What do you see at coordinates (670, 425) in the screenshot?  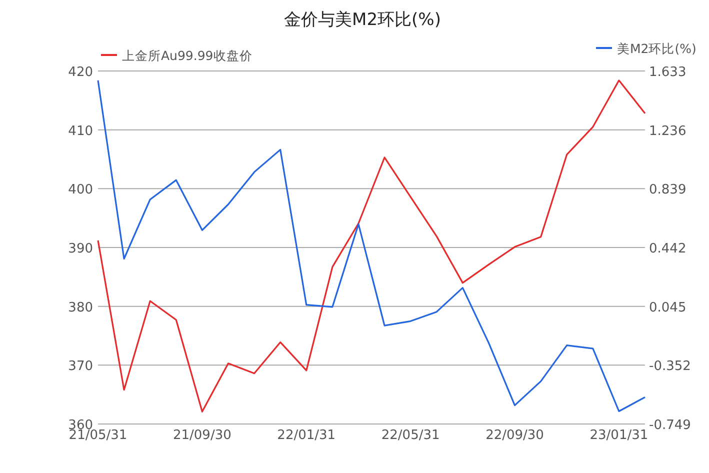 I see `y2-tick-label: -0.749` at bounding box center [670, 425].